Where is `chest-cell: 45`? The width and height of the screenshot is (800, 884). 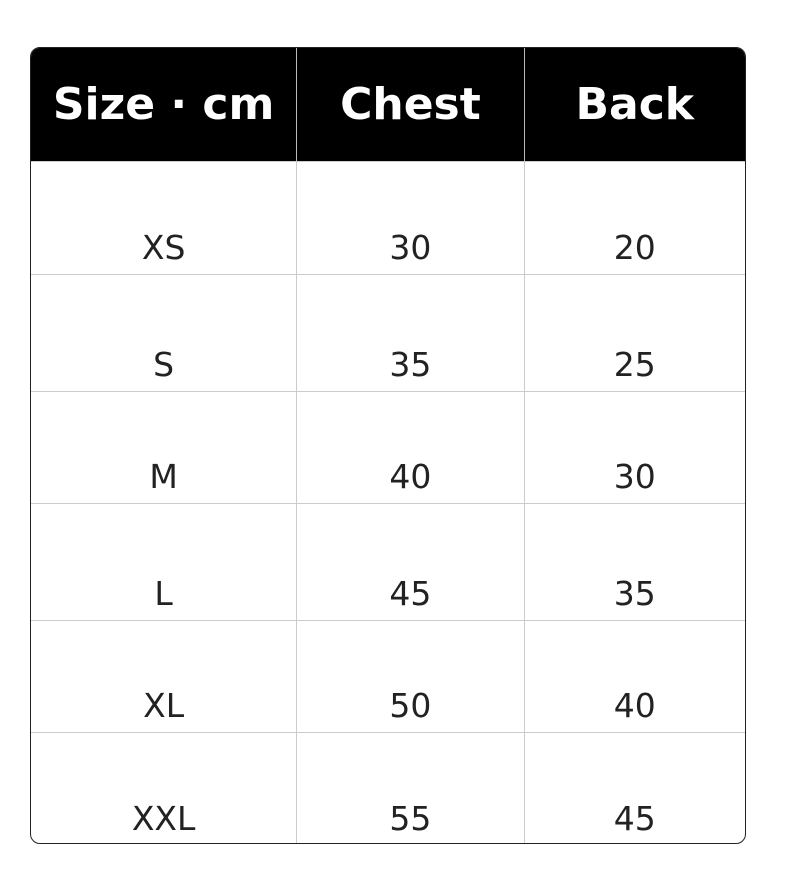 chest-cell: 45 is located at coordinates (409, 562).